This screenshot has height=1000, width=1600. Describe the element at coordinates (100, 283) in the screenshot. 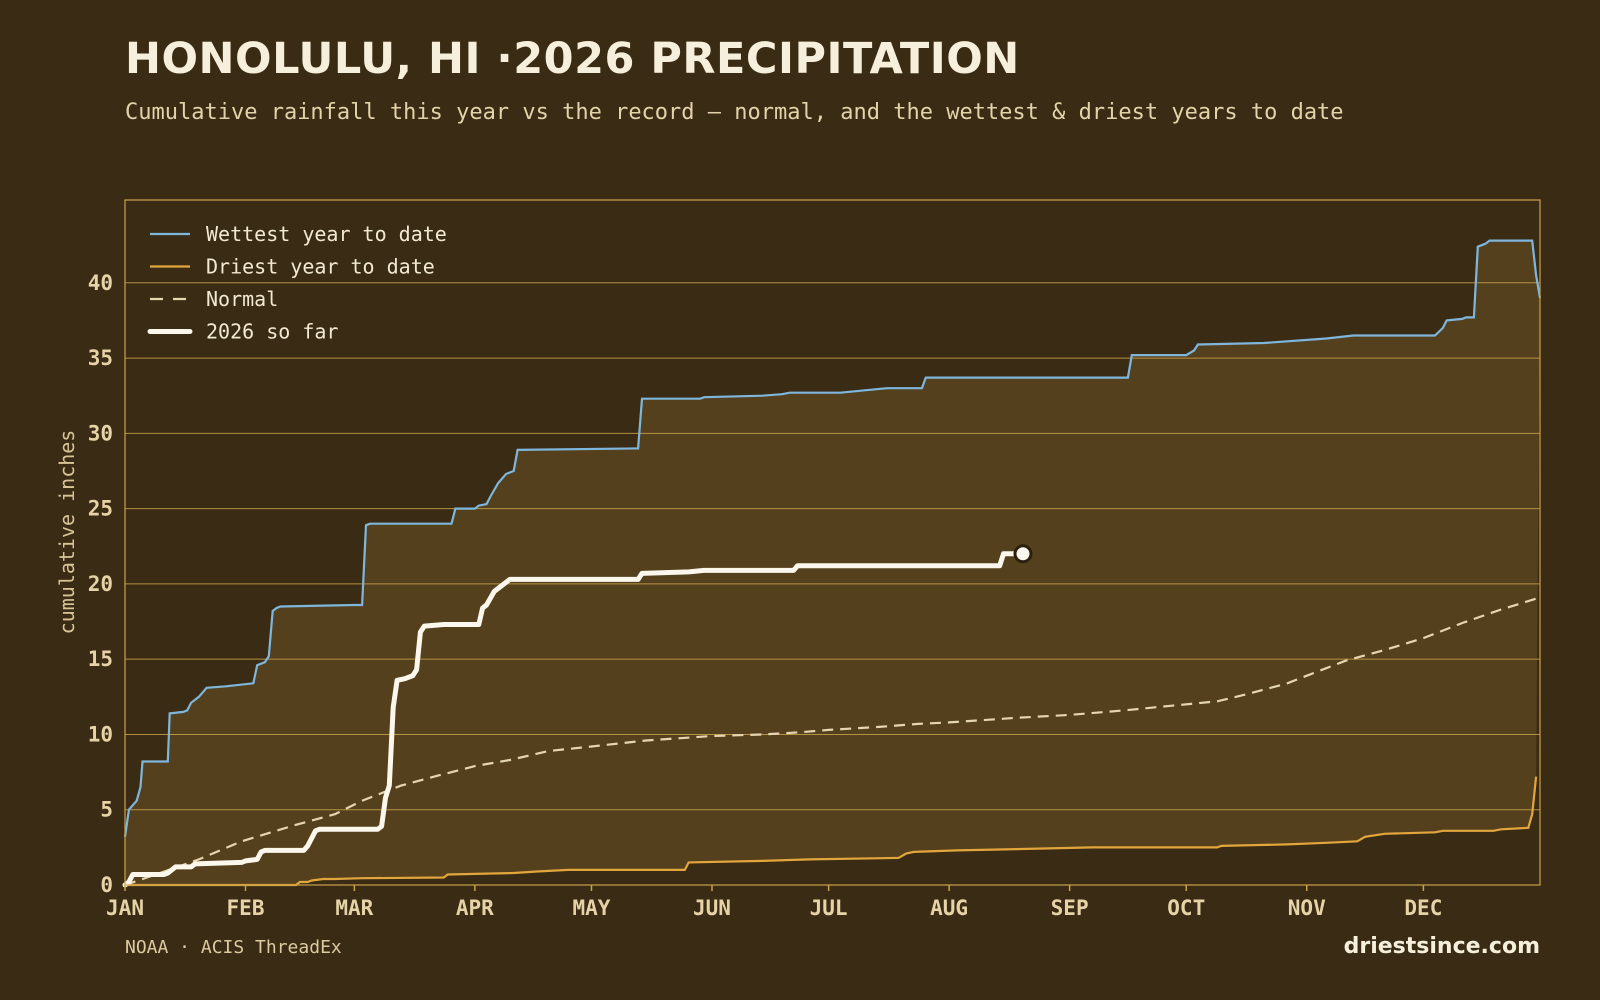

I see `y-tick-label-40: 40` at that location.